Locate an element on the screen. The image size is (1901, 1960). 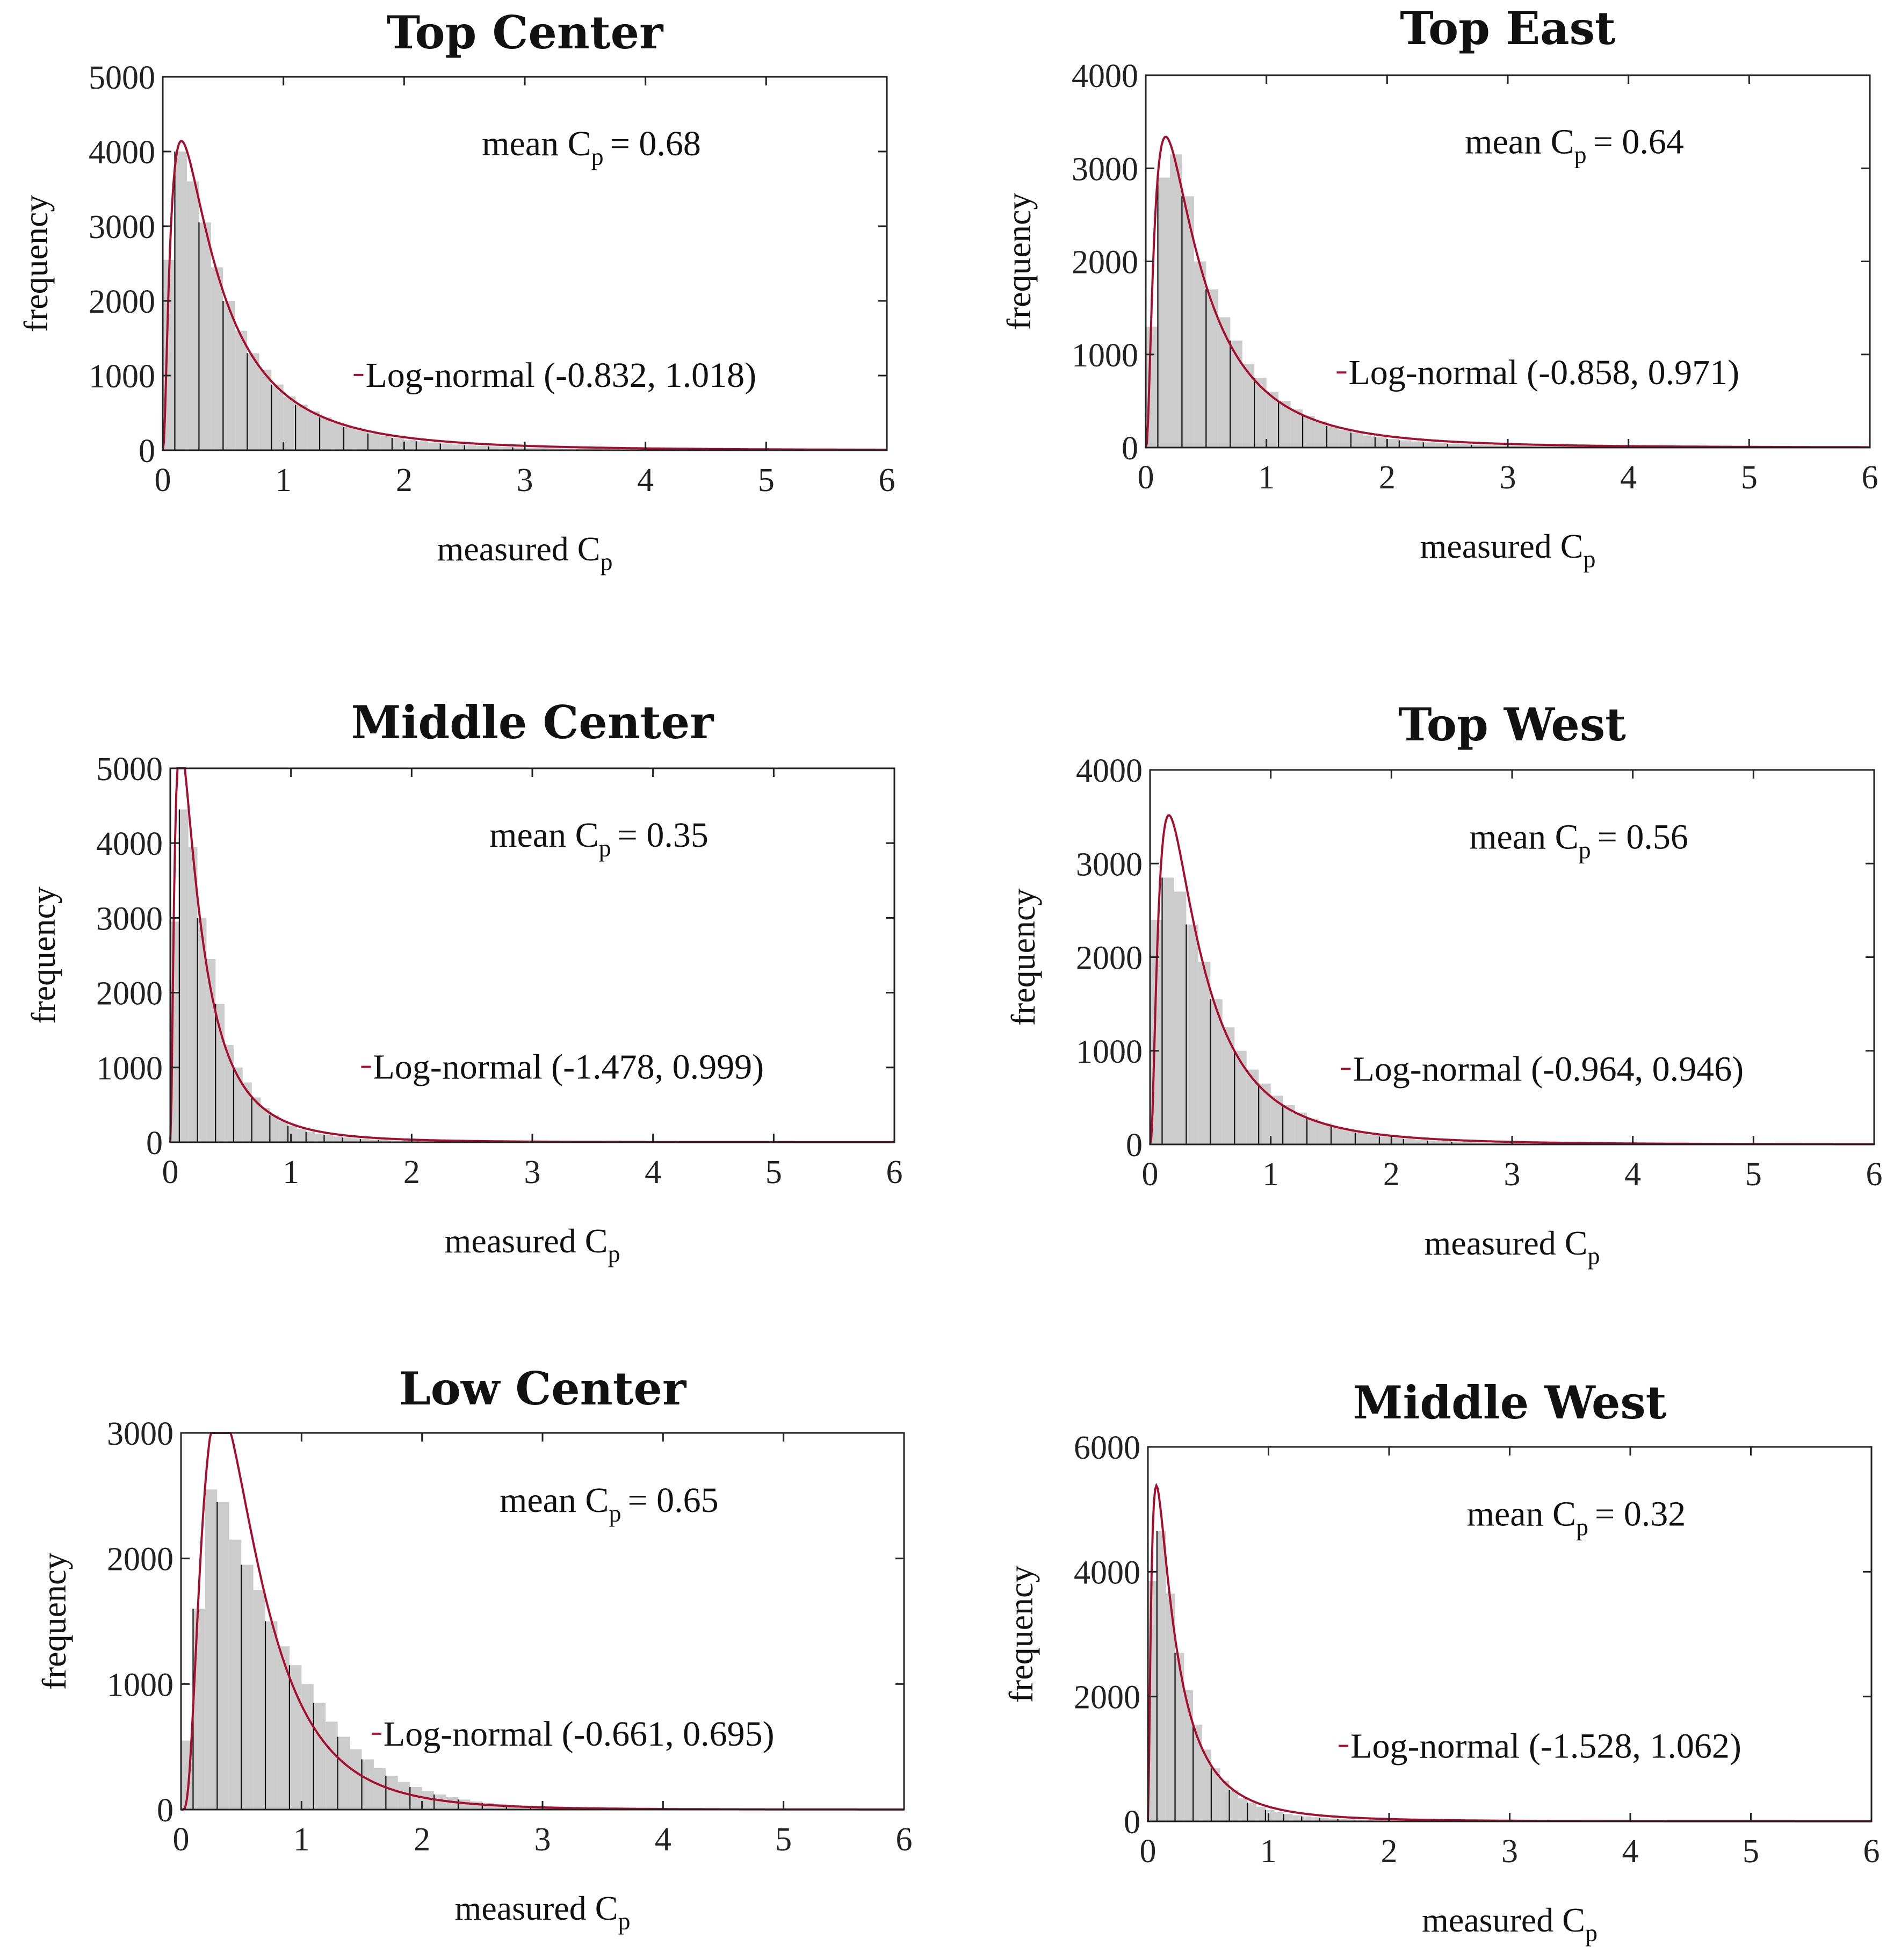
mean-value: = 0.56 is located at coordinates (1643, 836).